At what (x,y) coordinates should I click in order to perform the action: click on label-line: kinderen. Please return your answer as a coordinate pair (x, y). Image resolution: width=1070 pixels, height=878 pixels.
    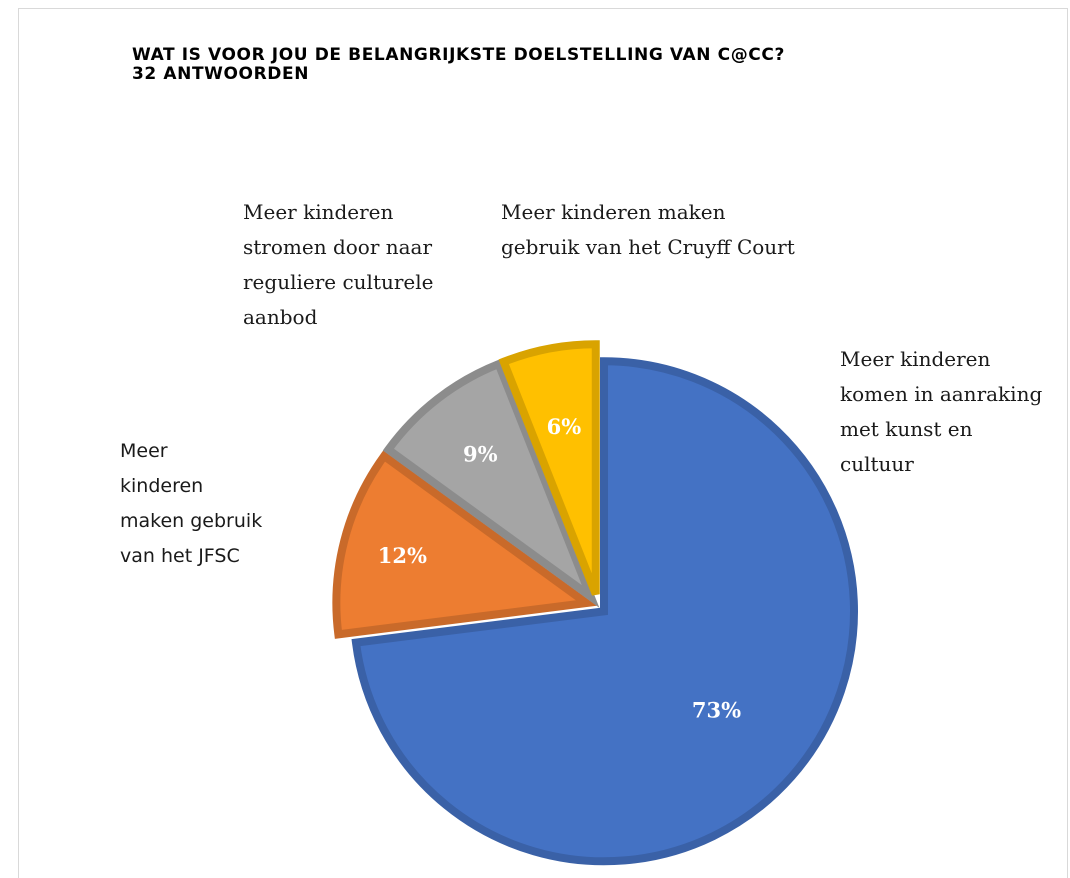
    Looking at the image, I should click on (162, 486).